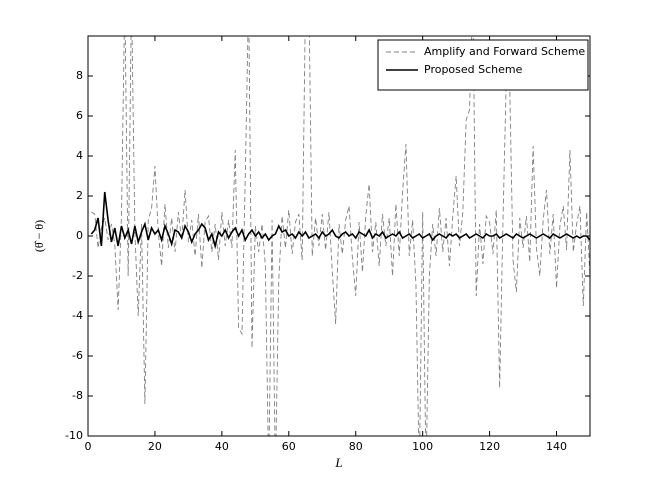 The width and height of the screenshot is (654, 491). Describe the element at coordinates (79, 235) in the screenshot. I see `y-tick-label: 0` at that location.